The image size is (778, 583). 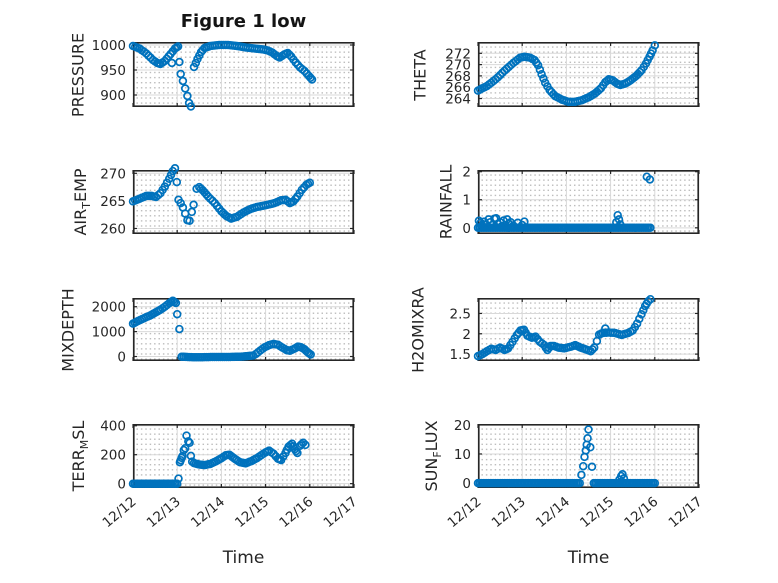 I want to click on svg-text: 10, so click(x=462, y=455).